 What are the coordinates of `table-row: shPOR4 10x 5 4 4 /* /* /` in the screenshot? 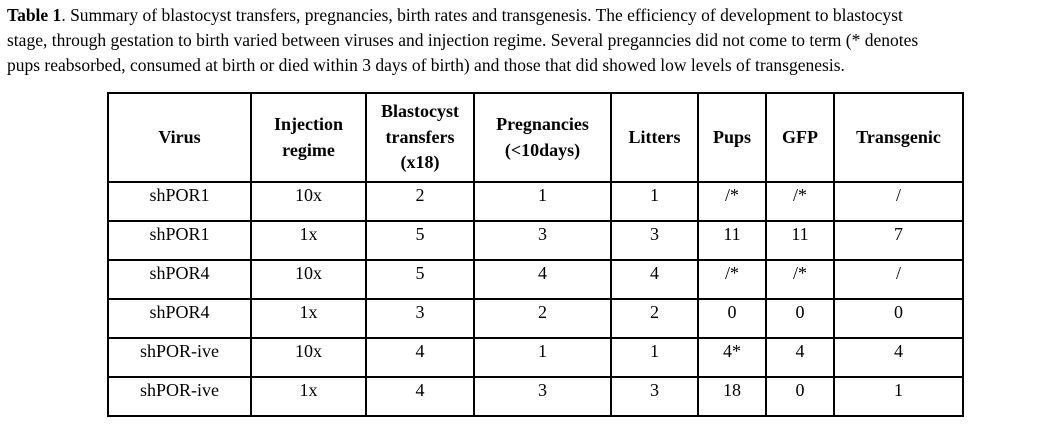 It's located at (535, 279).